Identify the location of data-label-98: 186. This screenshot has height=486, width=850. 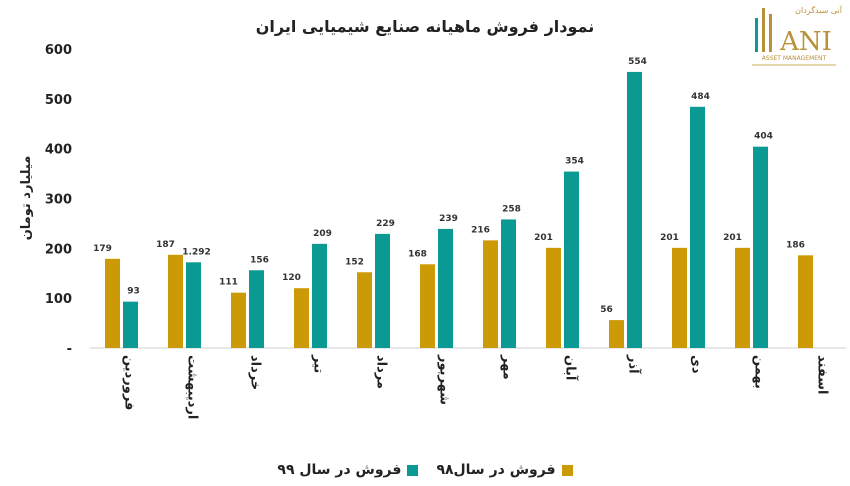
(795, 245).